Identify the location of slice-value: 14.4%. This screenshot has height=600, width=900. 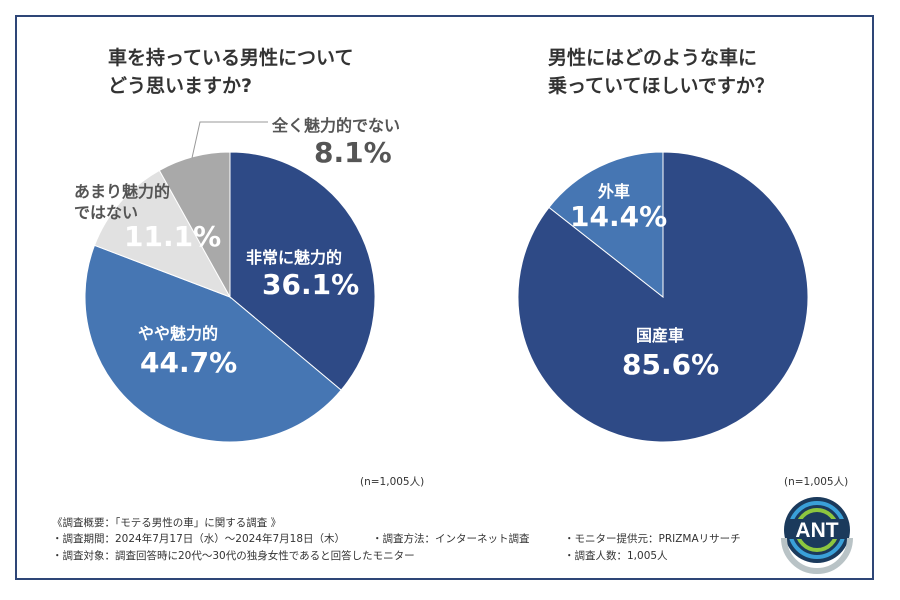
(619, 216).